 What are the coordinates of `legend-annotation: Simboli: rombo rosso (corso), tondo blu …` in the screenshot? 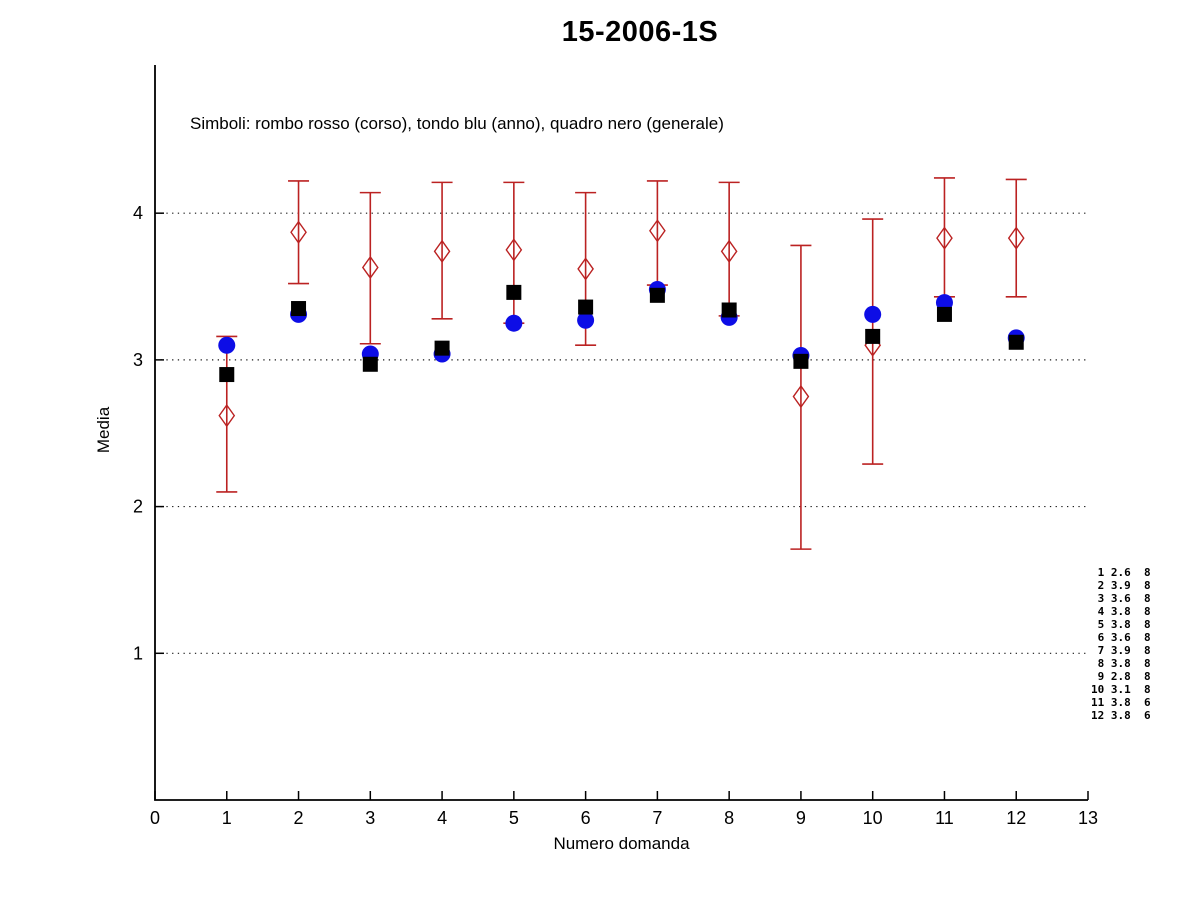 It's located at (457, 123).